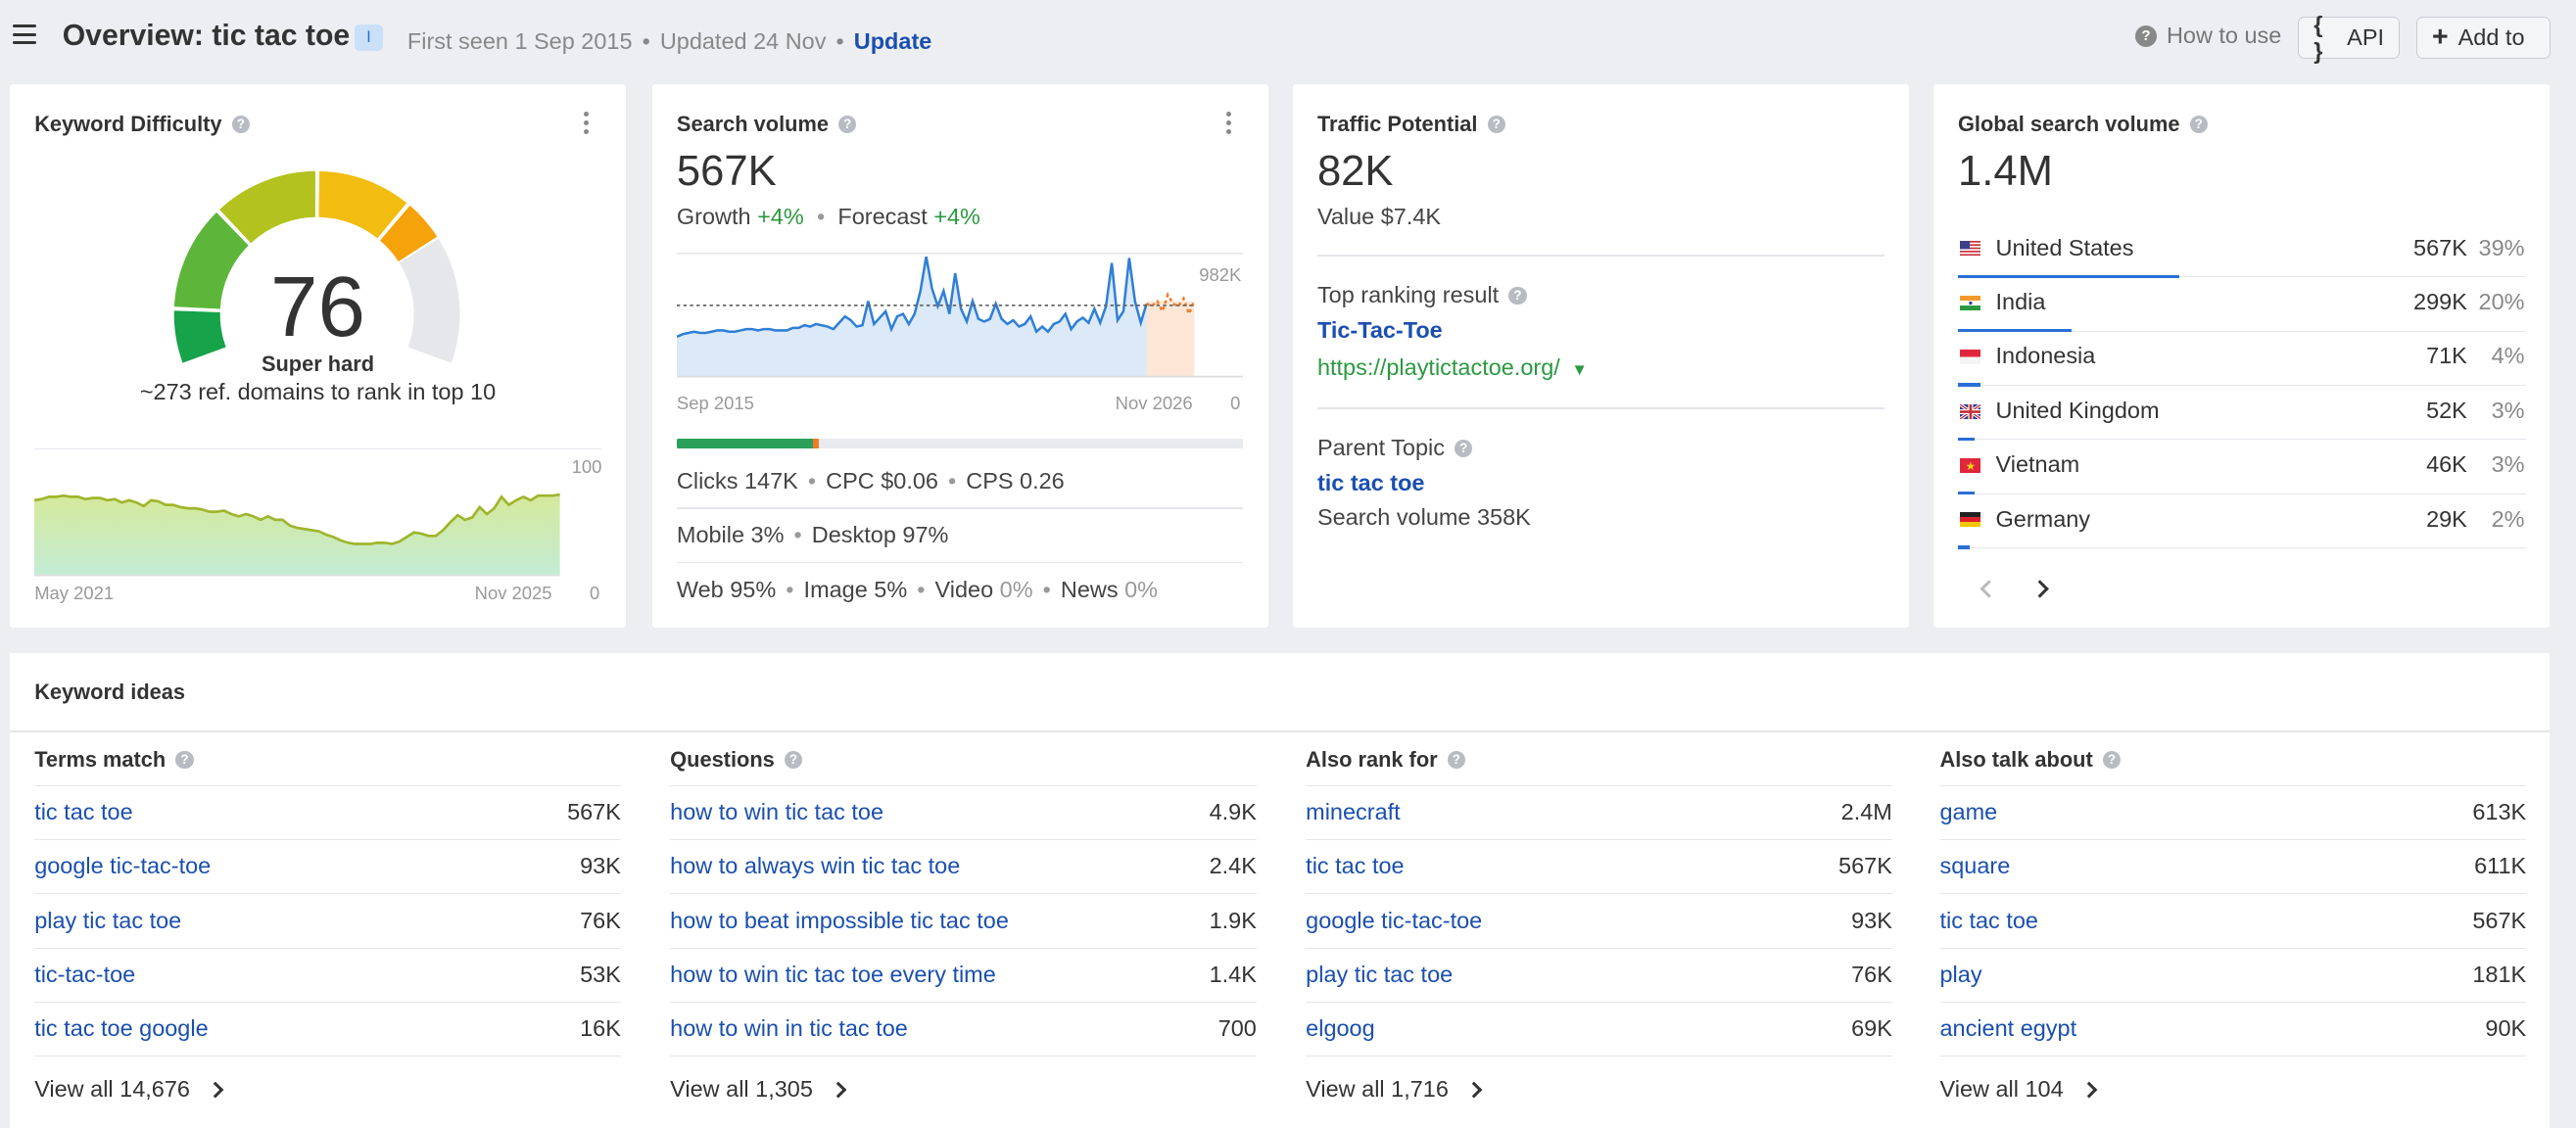 The width and height of the screenshot is (2576, 1128). What do you see at coordinates (960, 315) in the screenshot?
I see `sv-trend-chart` at bounding box center [960, 315].